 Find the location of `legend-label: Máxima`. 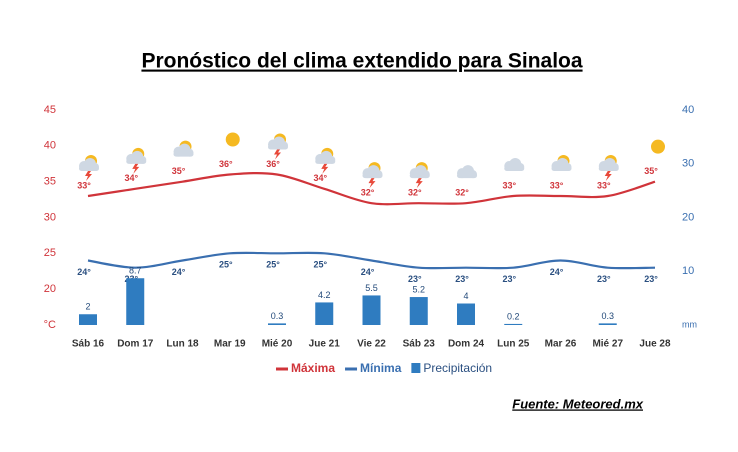

legend-label: Máxima is located at coordinates (313, 368).